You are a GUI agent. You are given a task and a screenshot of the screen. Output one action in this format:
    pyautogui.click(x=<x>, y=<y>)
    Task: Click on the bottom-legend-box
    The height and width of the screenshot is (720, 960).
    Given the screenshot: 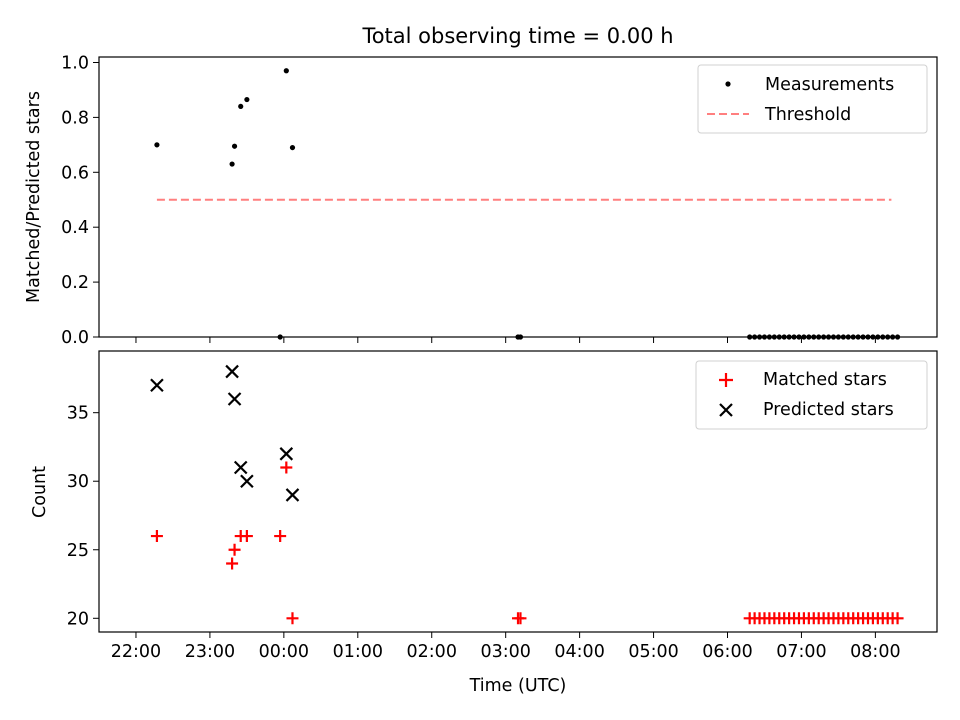 What is the action you would take?
    pyautogui.click(x=811, y=395)
    